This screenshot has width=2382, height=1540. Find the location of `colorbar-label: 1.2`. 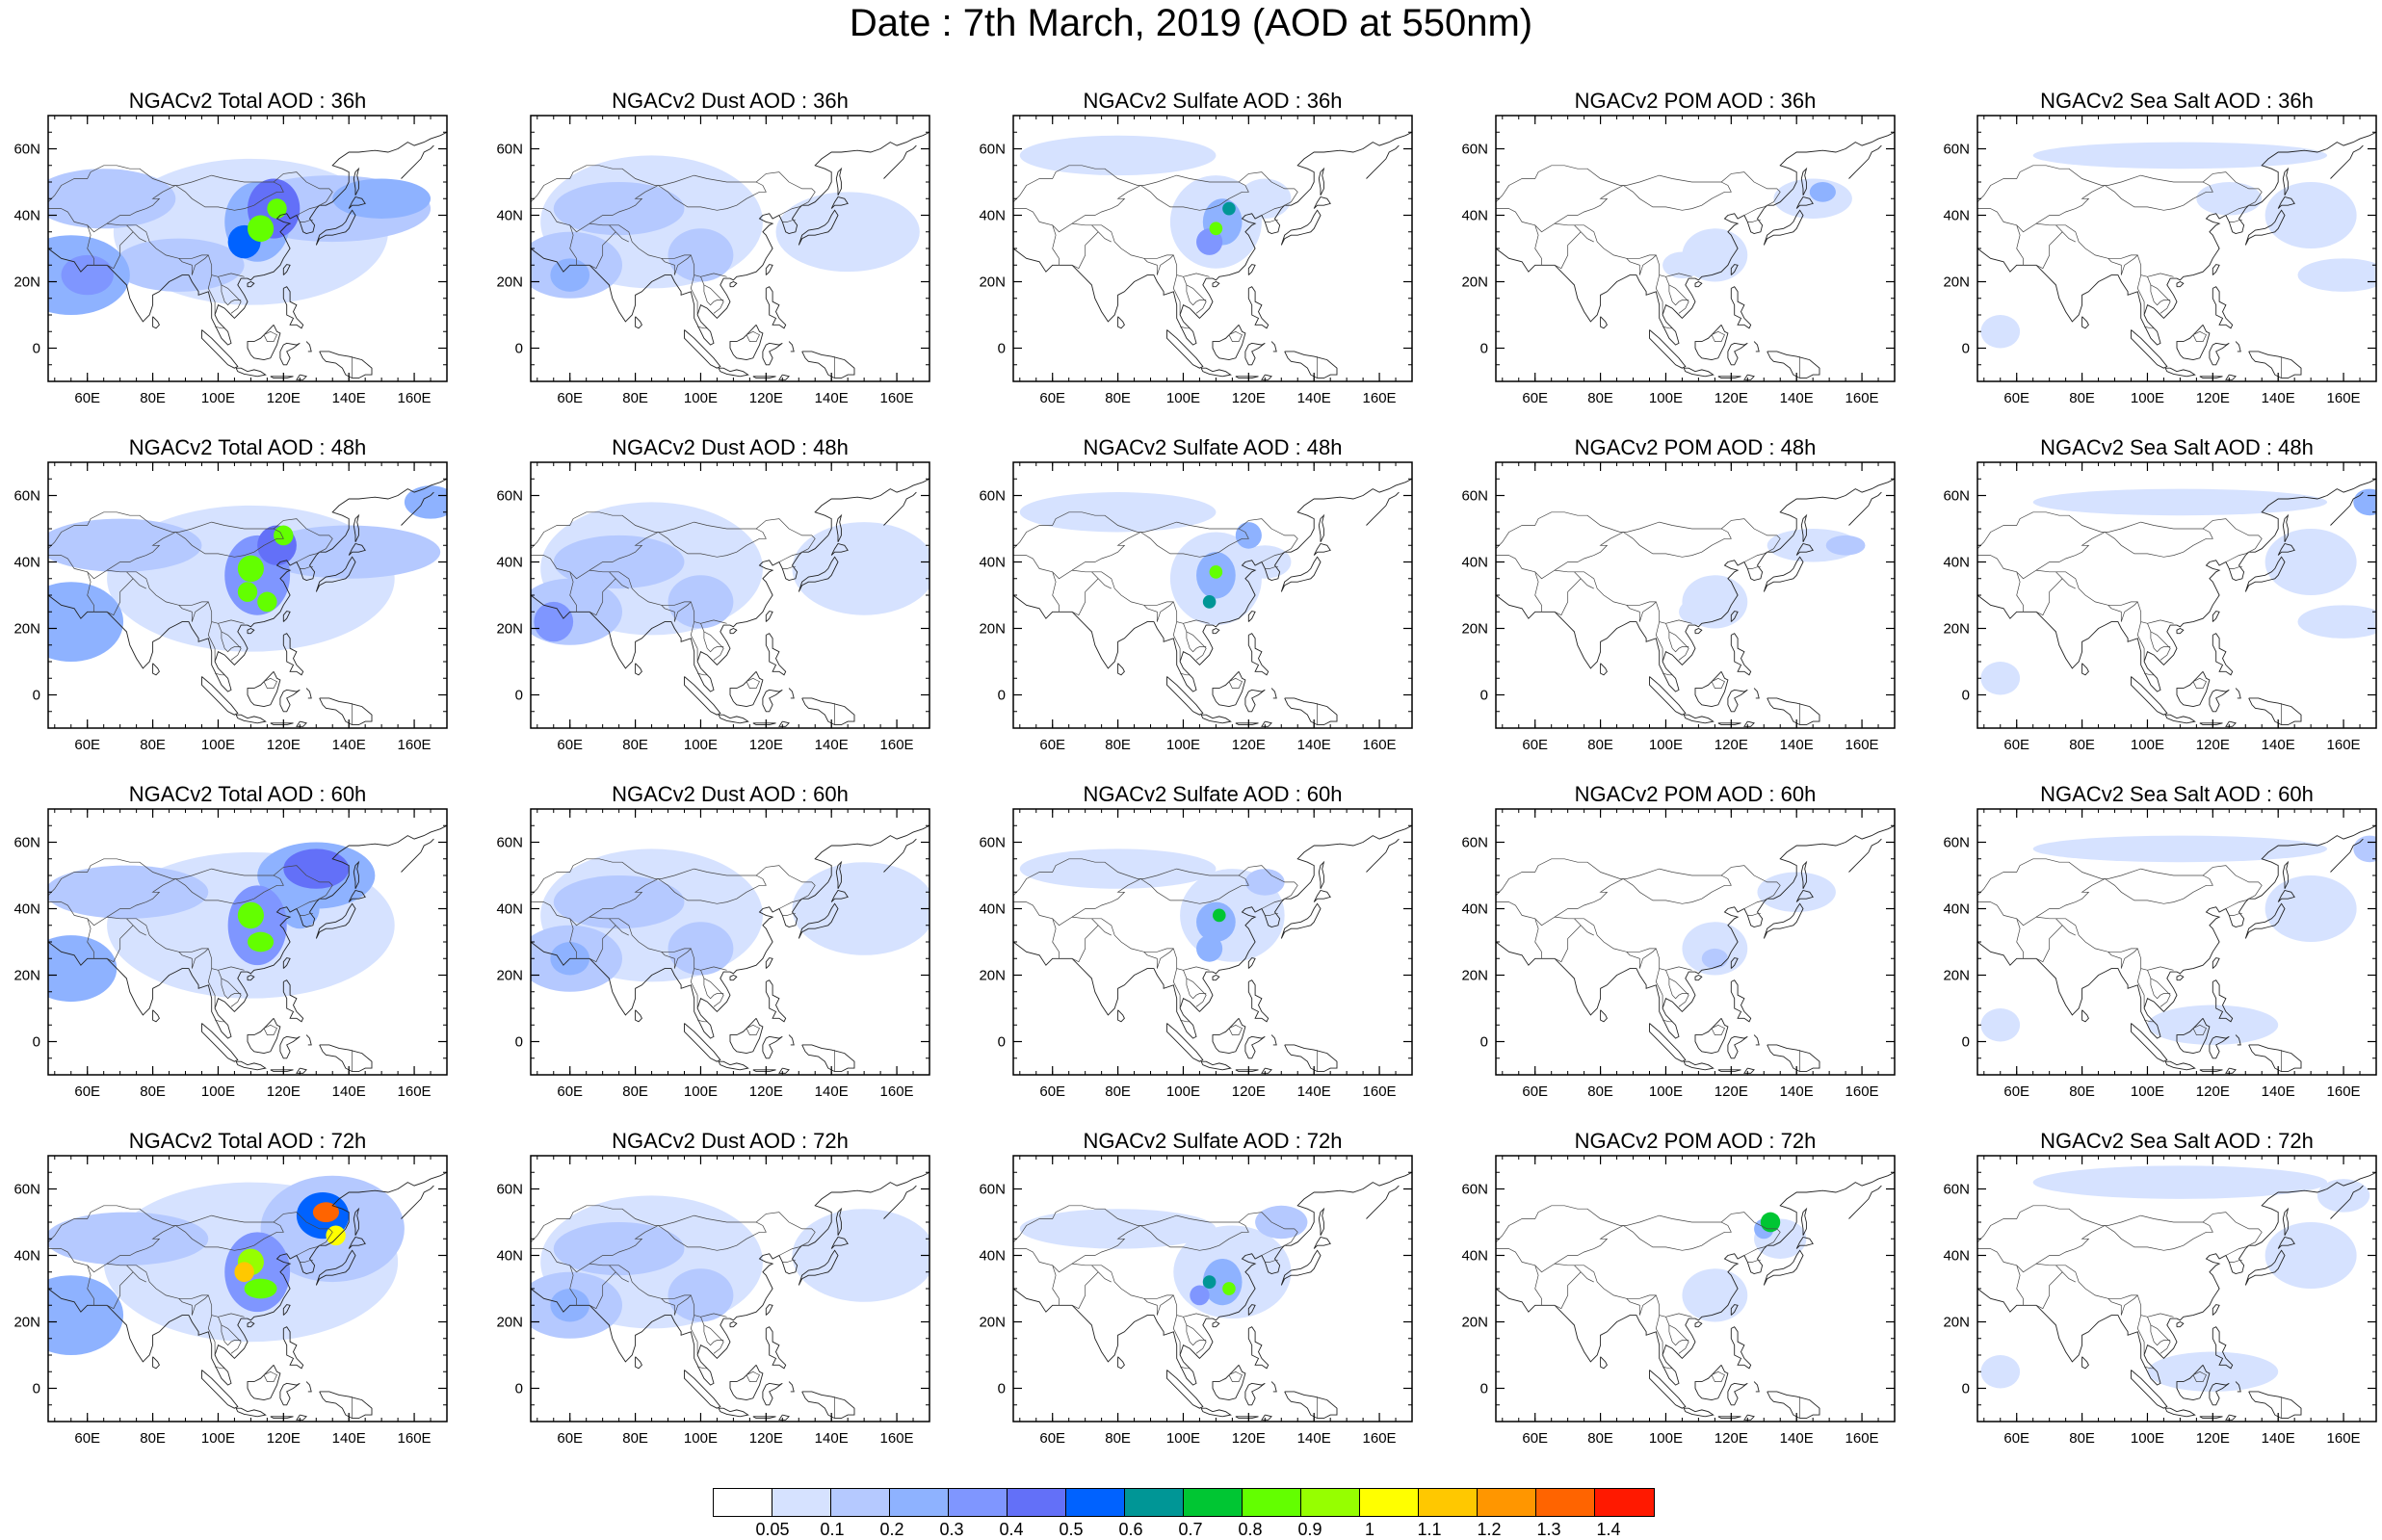

colorbar-label: 1.2 is located at coordinates (1489, 1529).